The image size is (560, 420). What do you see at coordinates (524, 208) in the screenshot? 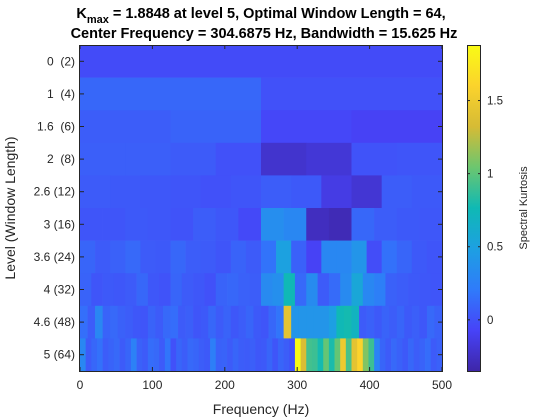
I see `colorbar-label: Spectral Kurtosis` at bounding box center [524, 208].